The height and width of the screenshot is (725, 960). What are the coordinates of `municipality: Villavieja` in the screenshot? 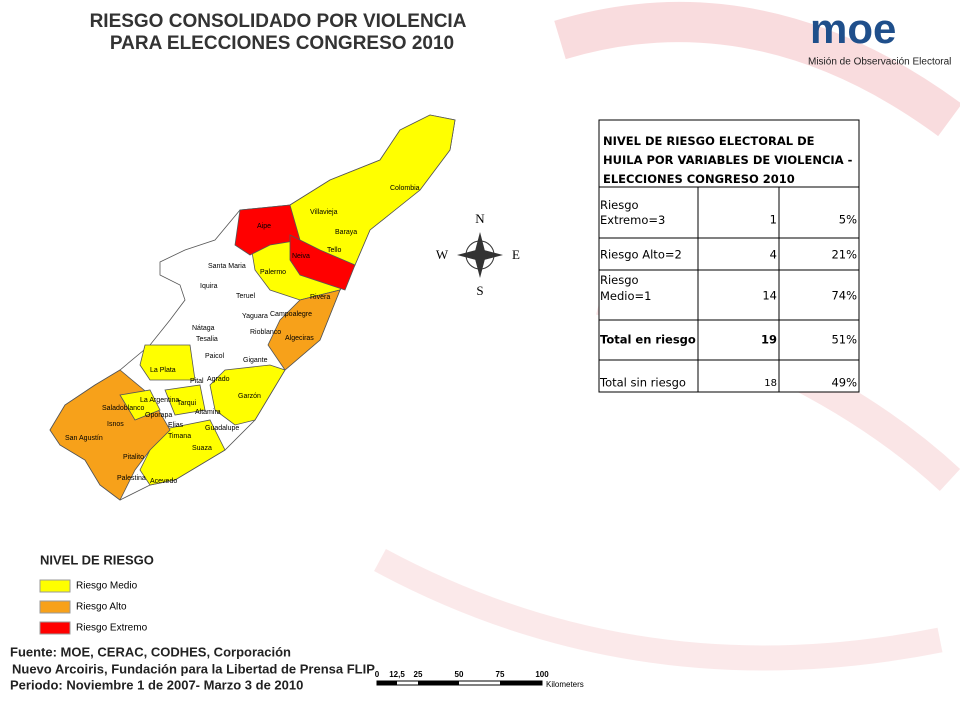 It's located at (324, 212).